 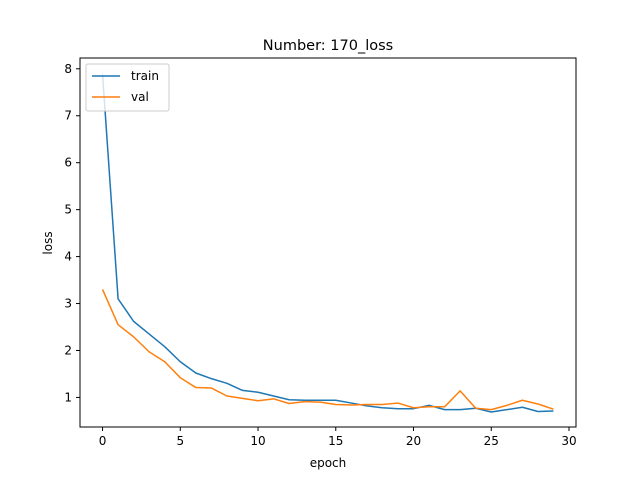 I want to click on x-tick-label: 15, so click(x=335, y=441).